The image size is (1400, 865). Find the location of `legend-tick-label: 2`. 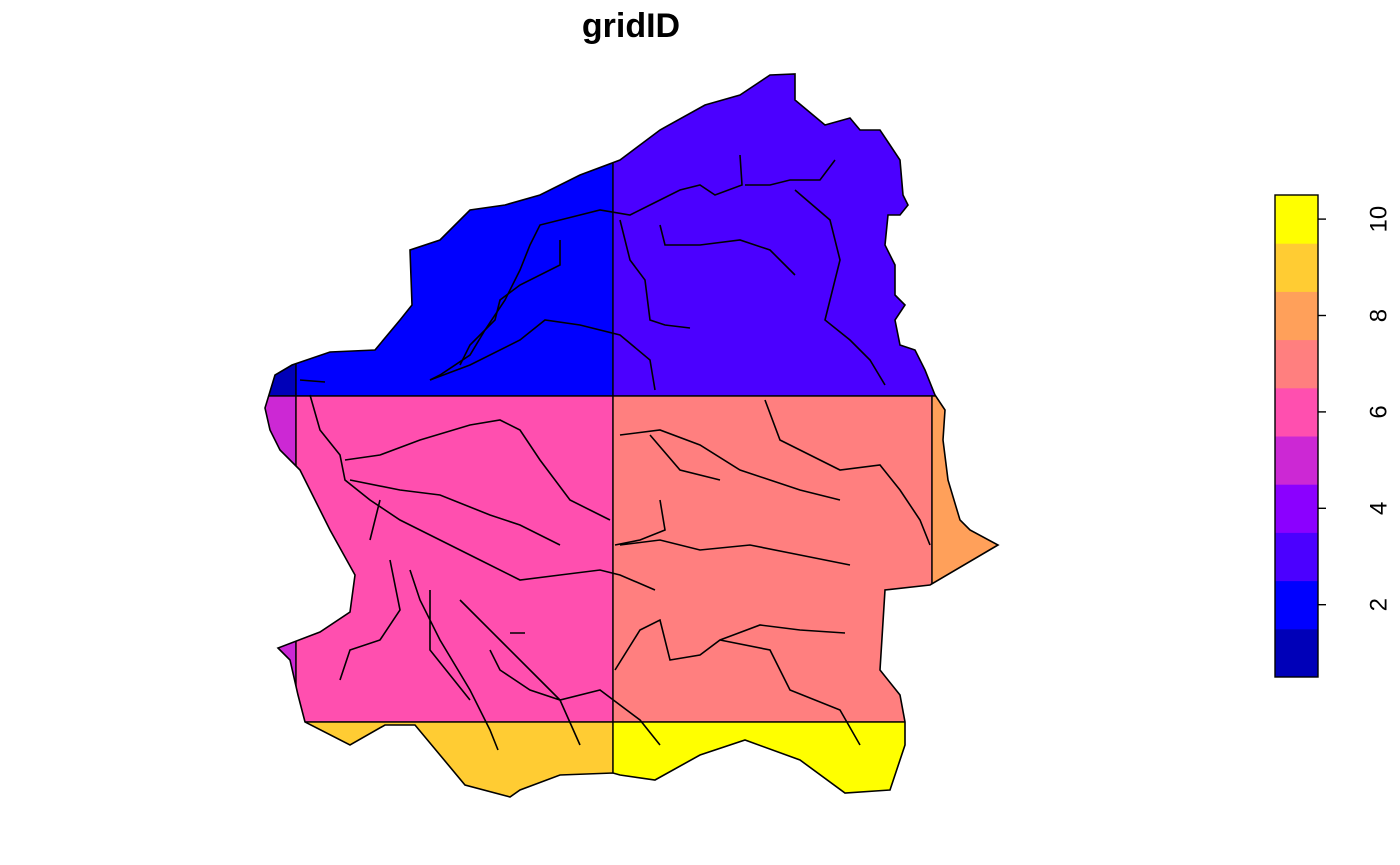

legend-tick-label: 2 is located at coordinates (1378, 604).